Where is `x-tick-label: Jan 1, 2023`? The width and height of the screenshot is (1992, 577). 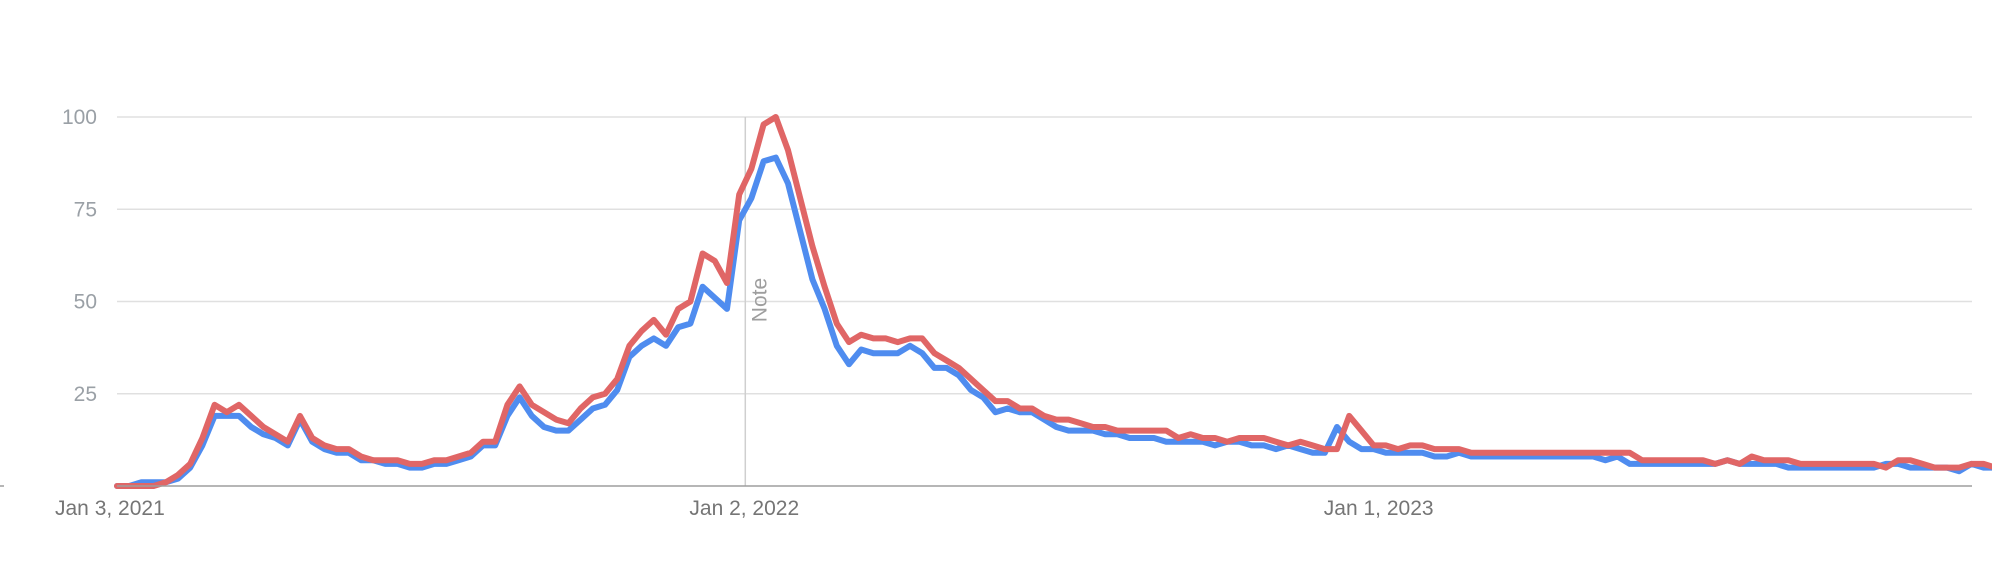 x-tick-label: Jan 1, 2023 is located at coordinates (1379, 508).